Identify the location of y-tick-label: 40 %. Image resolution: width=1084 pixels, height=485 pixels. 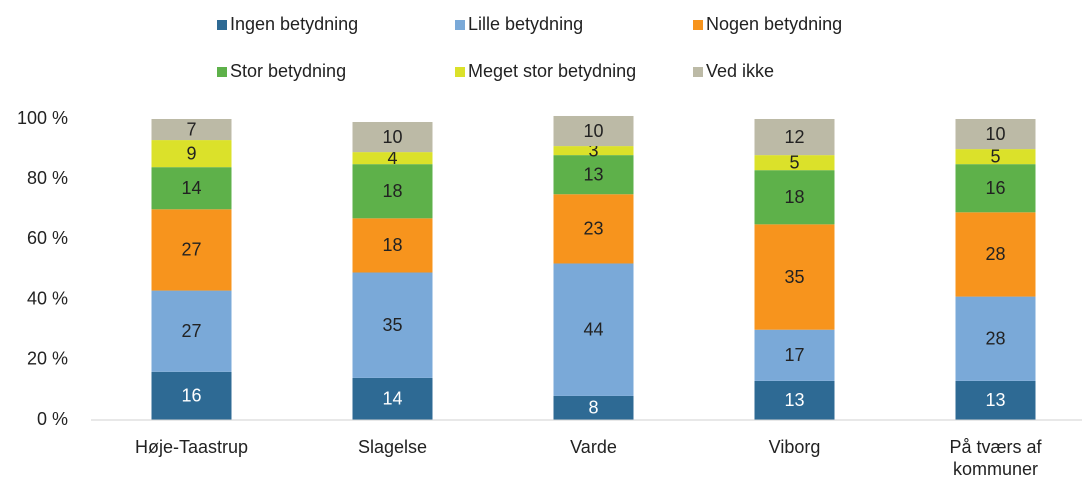
(47, 298).